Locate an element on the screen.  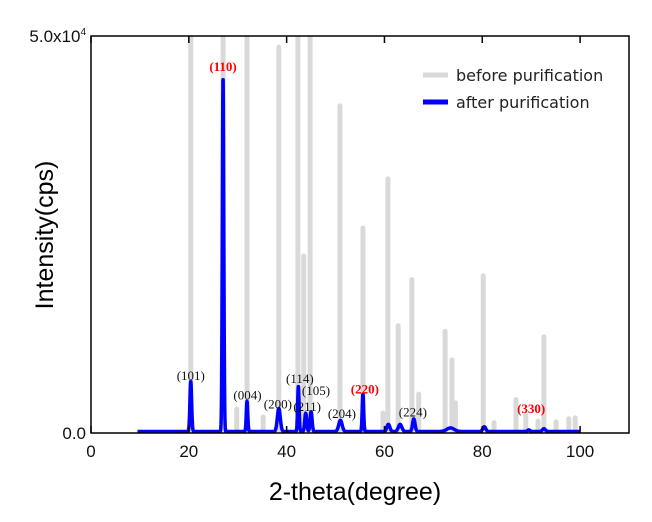
x-tick-label: 60 is located at coordinates (384, 451).